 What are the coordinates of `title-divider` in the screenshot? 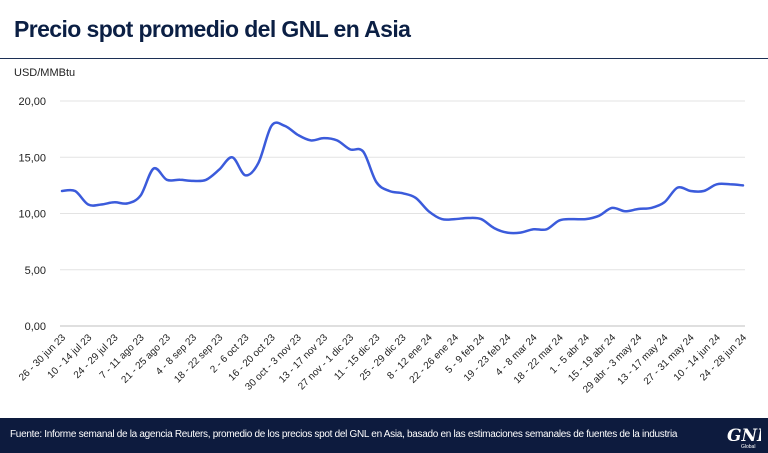 It's located at (384, 58).